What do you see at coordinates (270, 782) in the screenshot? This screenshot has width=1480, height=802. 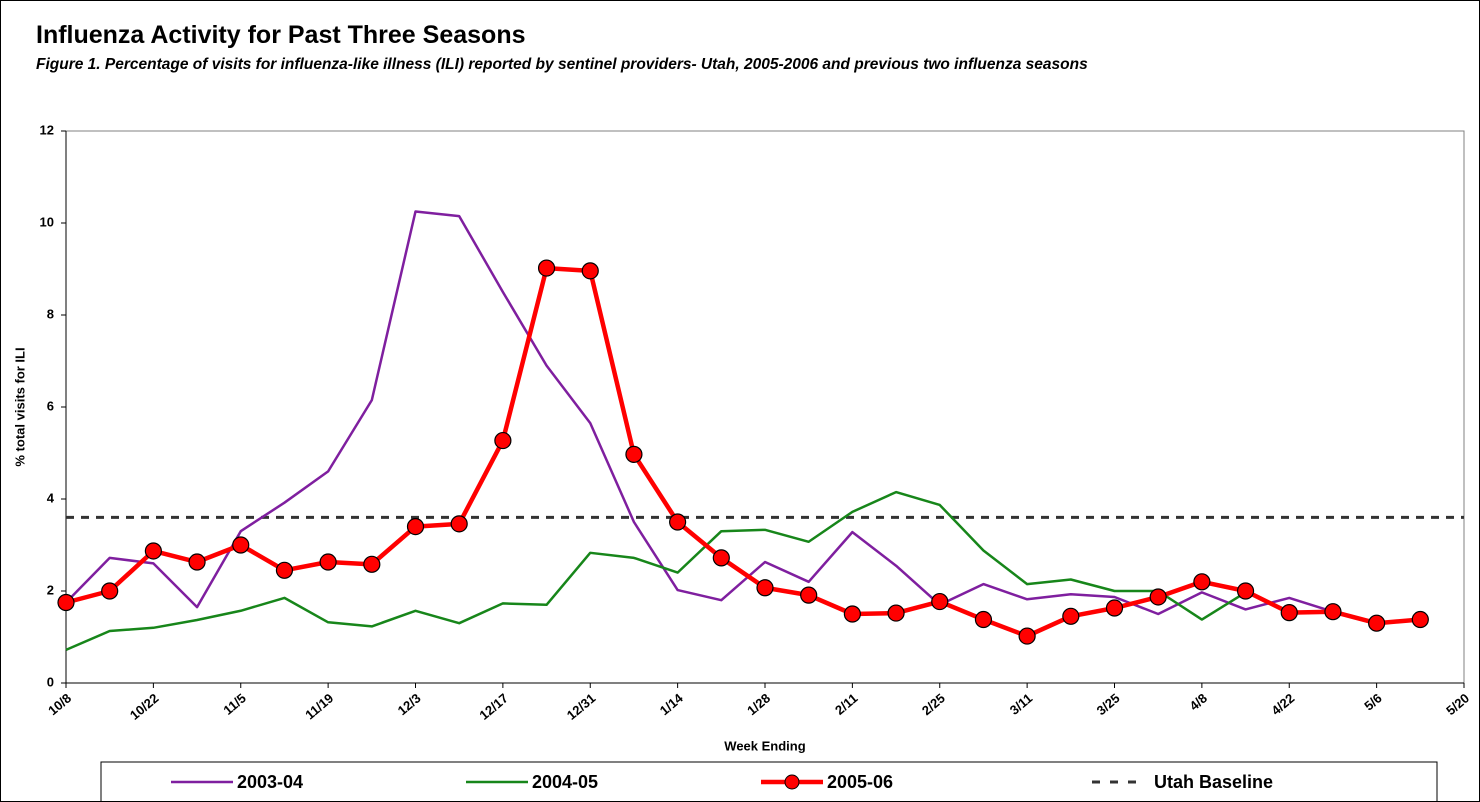 I see `legend-label: 2003-04` at bounding box center [270, 782].